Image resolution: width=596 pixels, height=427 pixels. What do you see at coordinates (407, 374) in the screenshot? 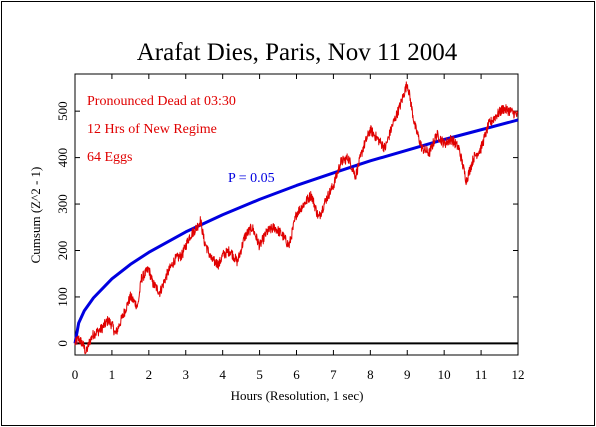
I see `x-tick-label: 9` at bounding box center [407, 374].